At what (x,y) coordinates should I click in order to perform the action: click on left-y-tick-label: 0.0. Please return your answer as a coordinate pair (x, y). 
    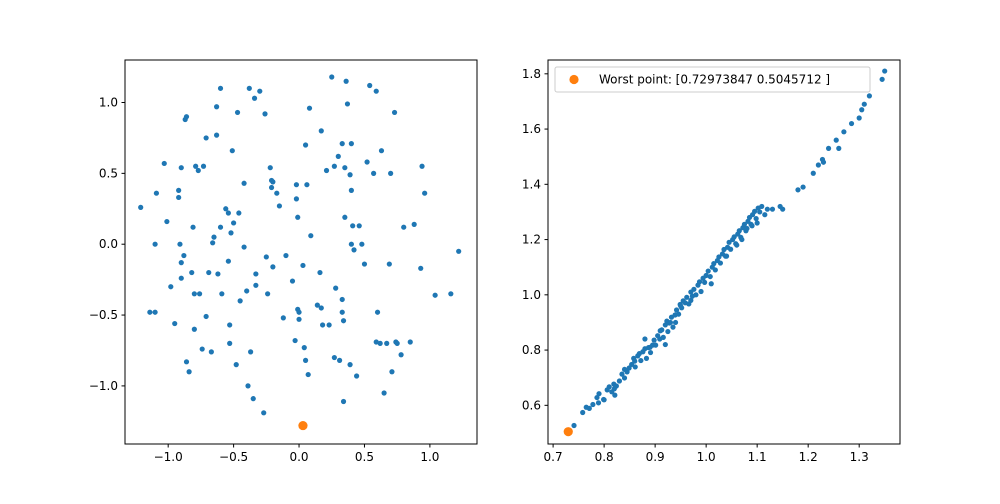
    Looking at the image, I should click on (108, 244).